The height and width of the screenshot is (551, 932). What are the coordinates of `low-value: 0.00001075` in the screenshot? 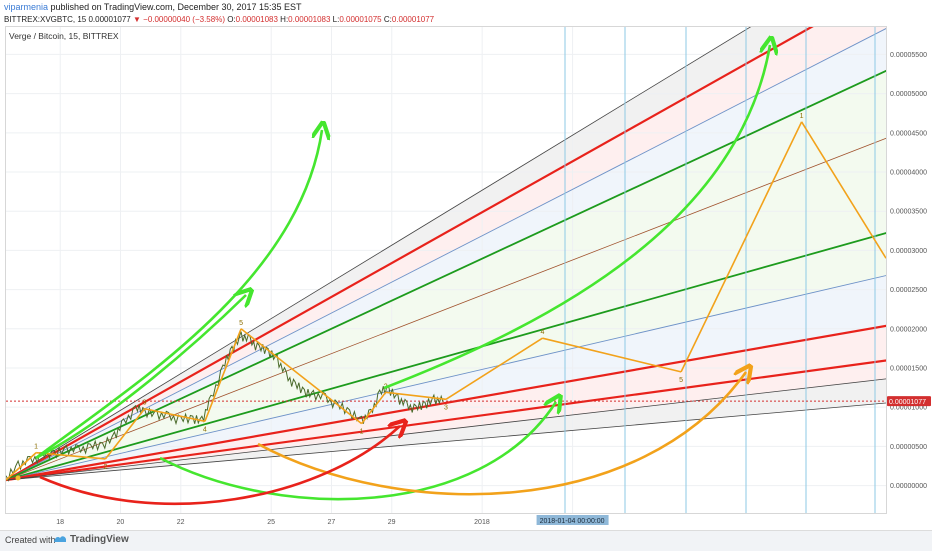 It's located at (360, 19).